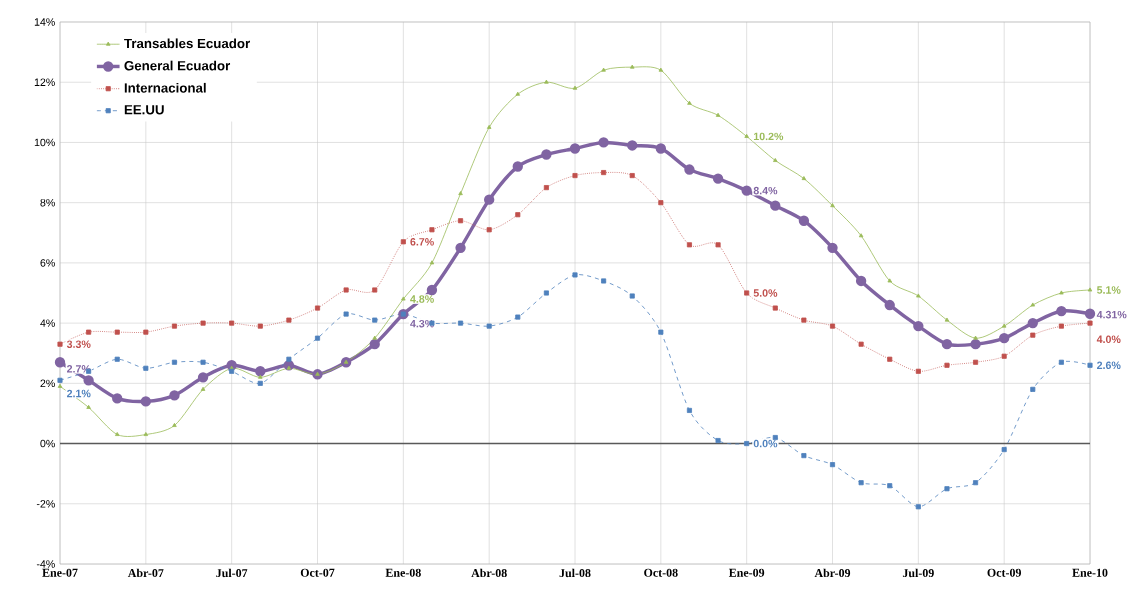  What do you see at coordinates (79, 393) in the screenshot?
I see `data-label: 2.1%` at bounding box center [79, 393].